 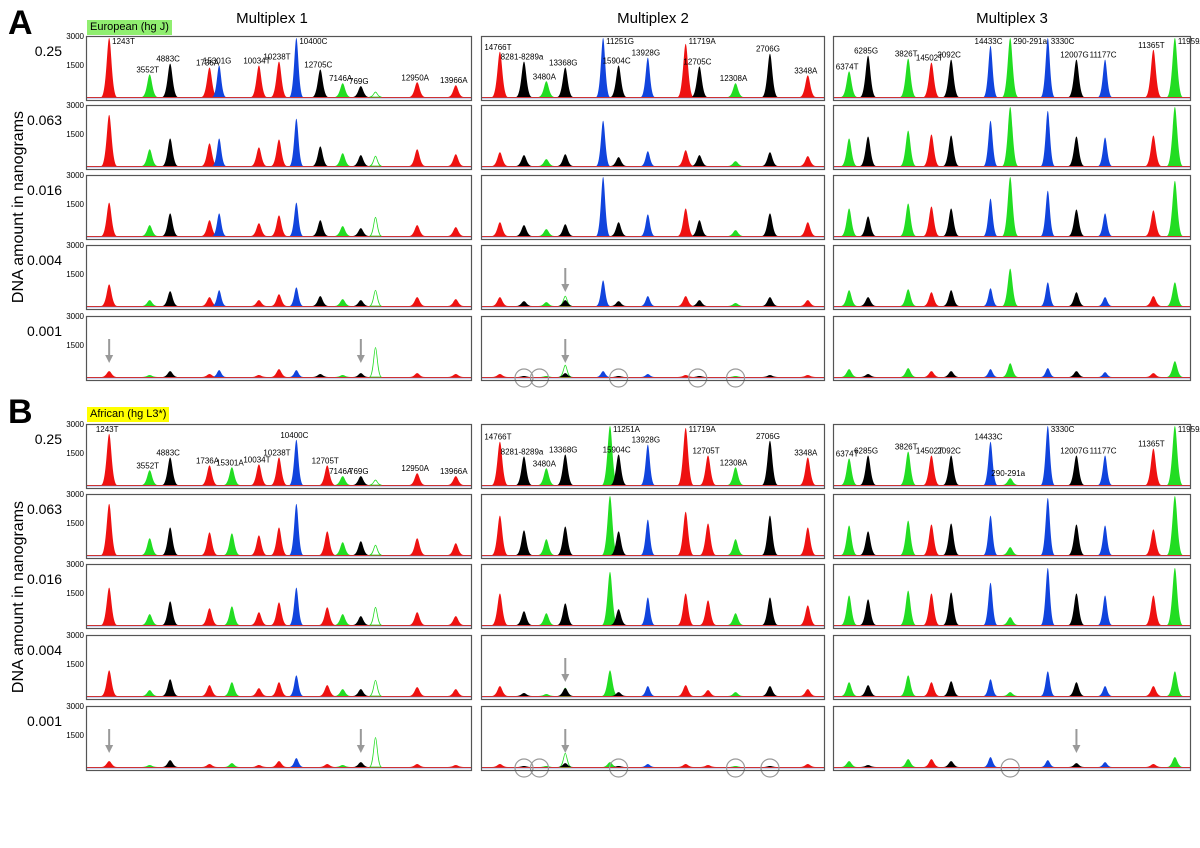 I want to click on peak-label: 14433C, so click(x=989, y=437).